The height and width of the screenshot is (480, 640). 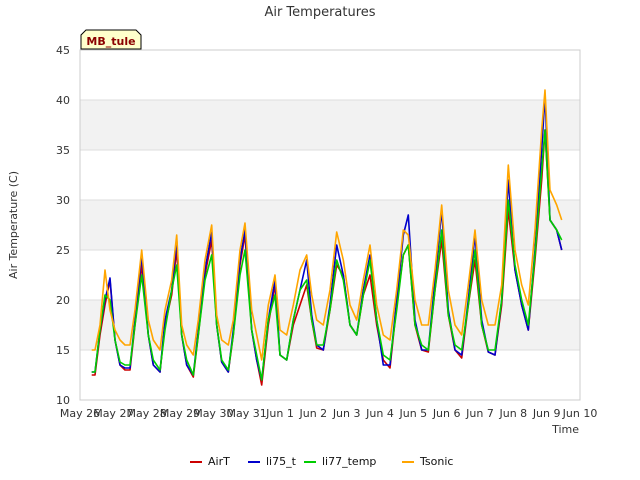 What do you see at coordinates (346, 413) in the screenshot?
I see `x-tick-label: Jun 3` at bounding box center [346, 413].